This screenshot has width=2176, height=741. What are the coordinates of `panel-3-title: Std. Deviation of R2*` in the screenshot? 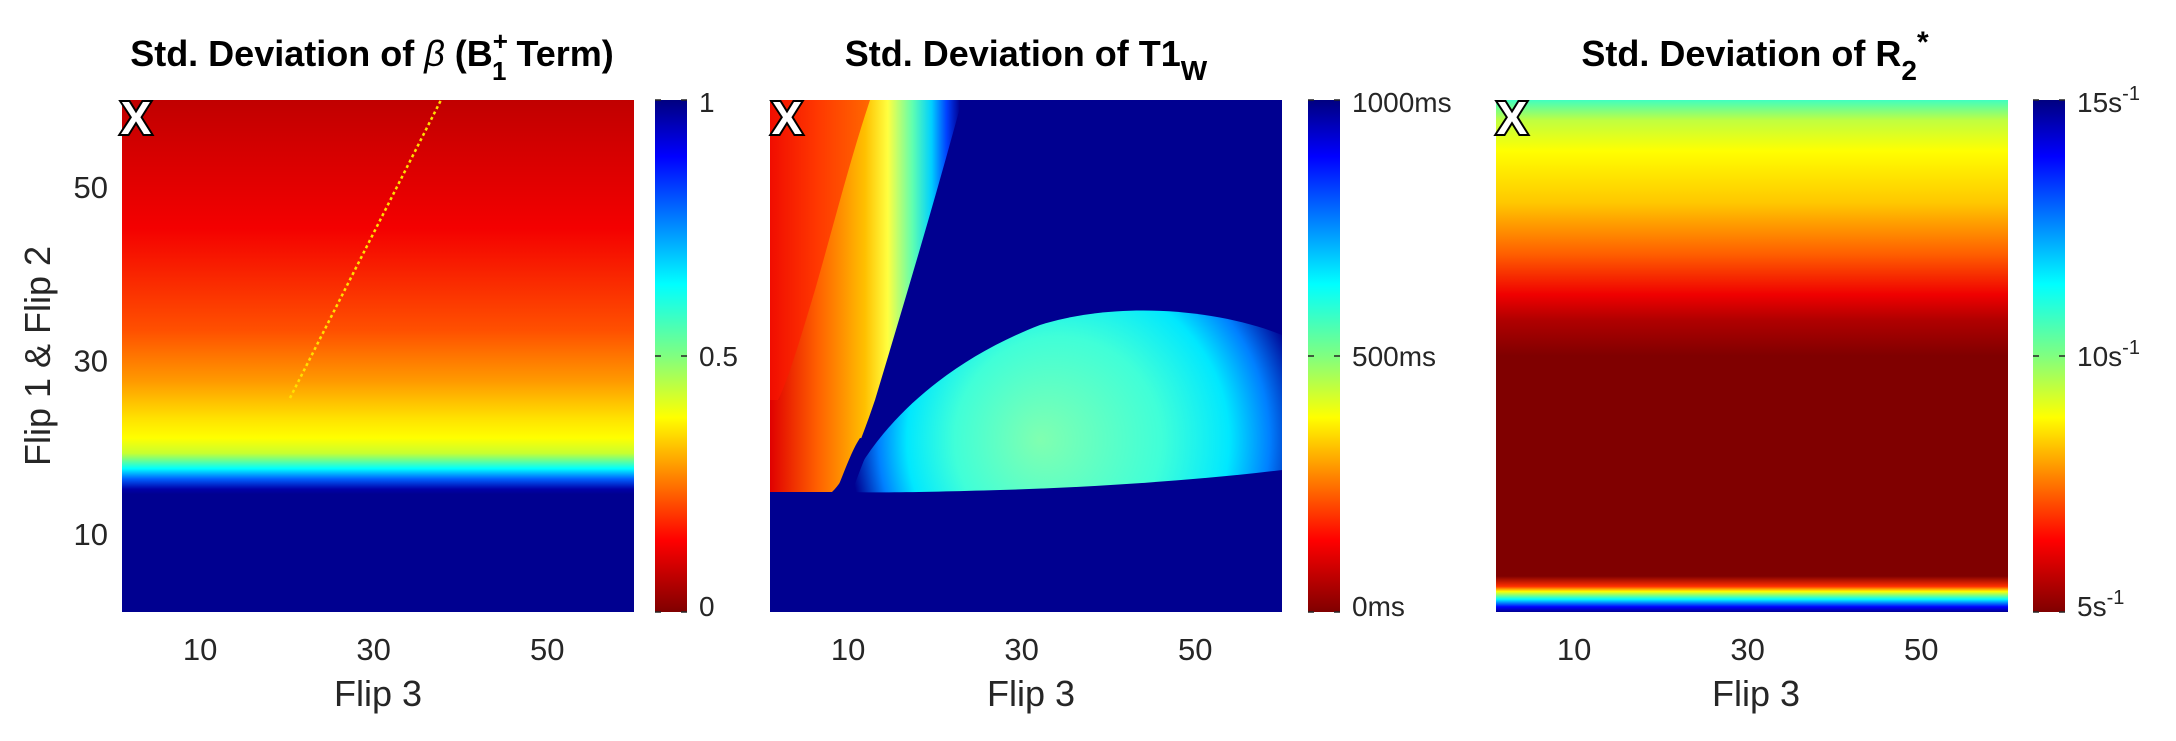 It's located at (1755, 56).